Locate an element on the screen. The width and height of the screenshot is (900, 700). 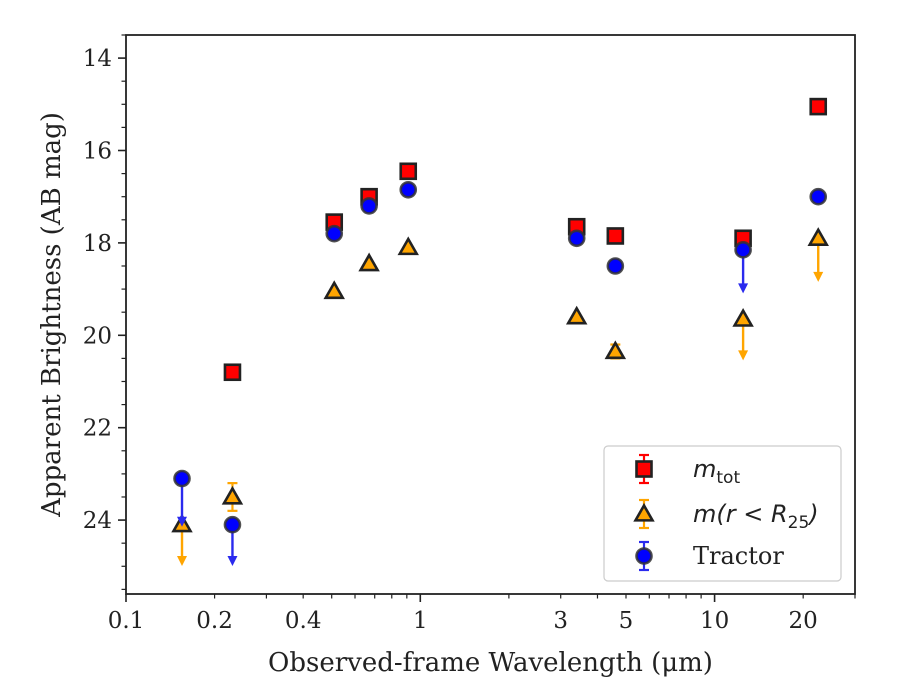
legend: mtot m(r < R25) Tractor is located at coordinates (722, 513).